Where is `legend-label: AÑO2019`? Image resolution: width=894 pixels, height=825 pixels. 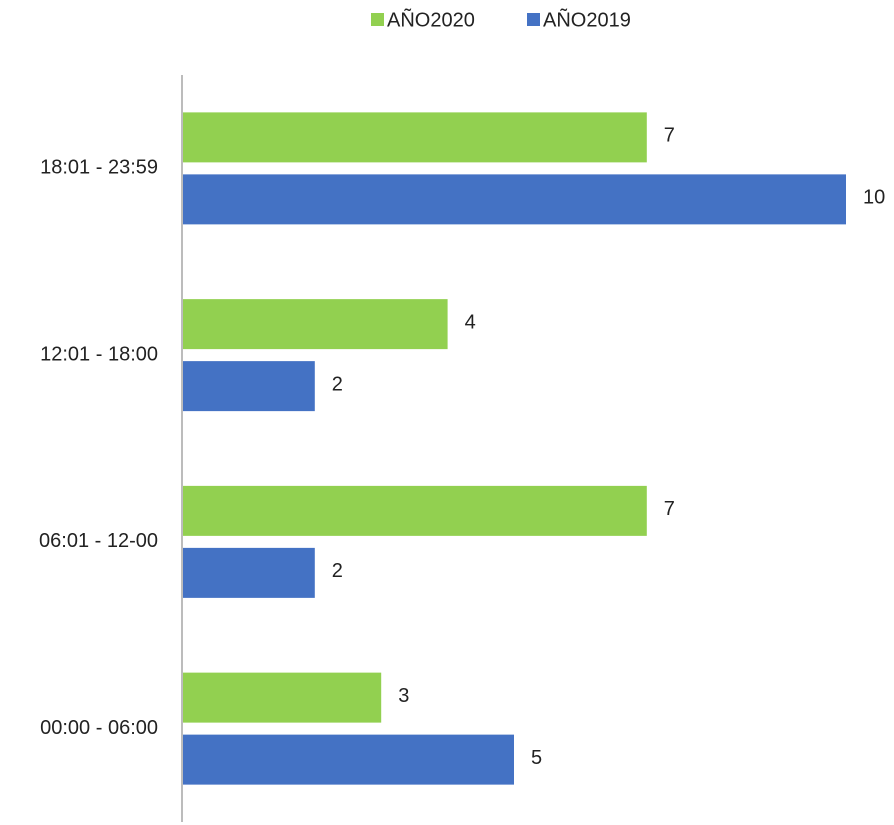 legend-label: AÑO2019 is located at coordinates (587, 19).